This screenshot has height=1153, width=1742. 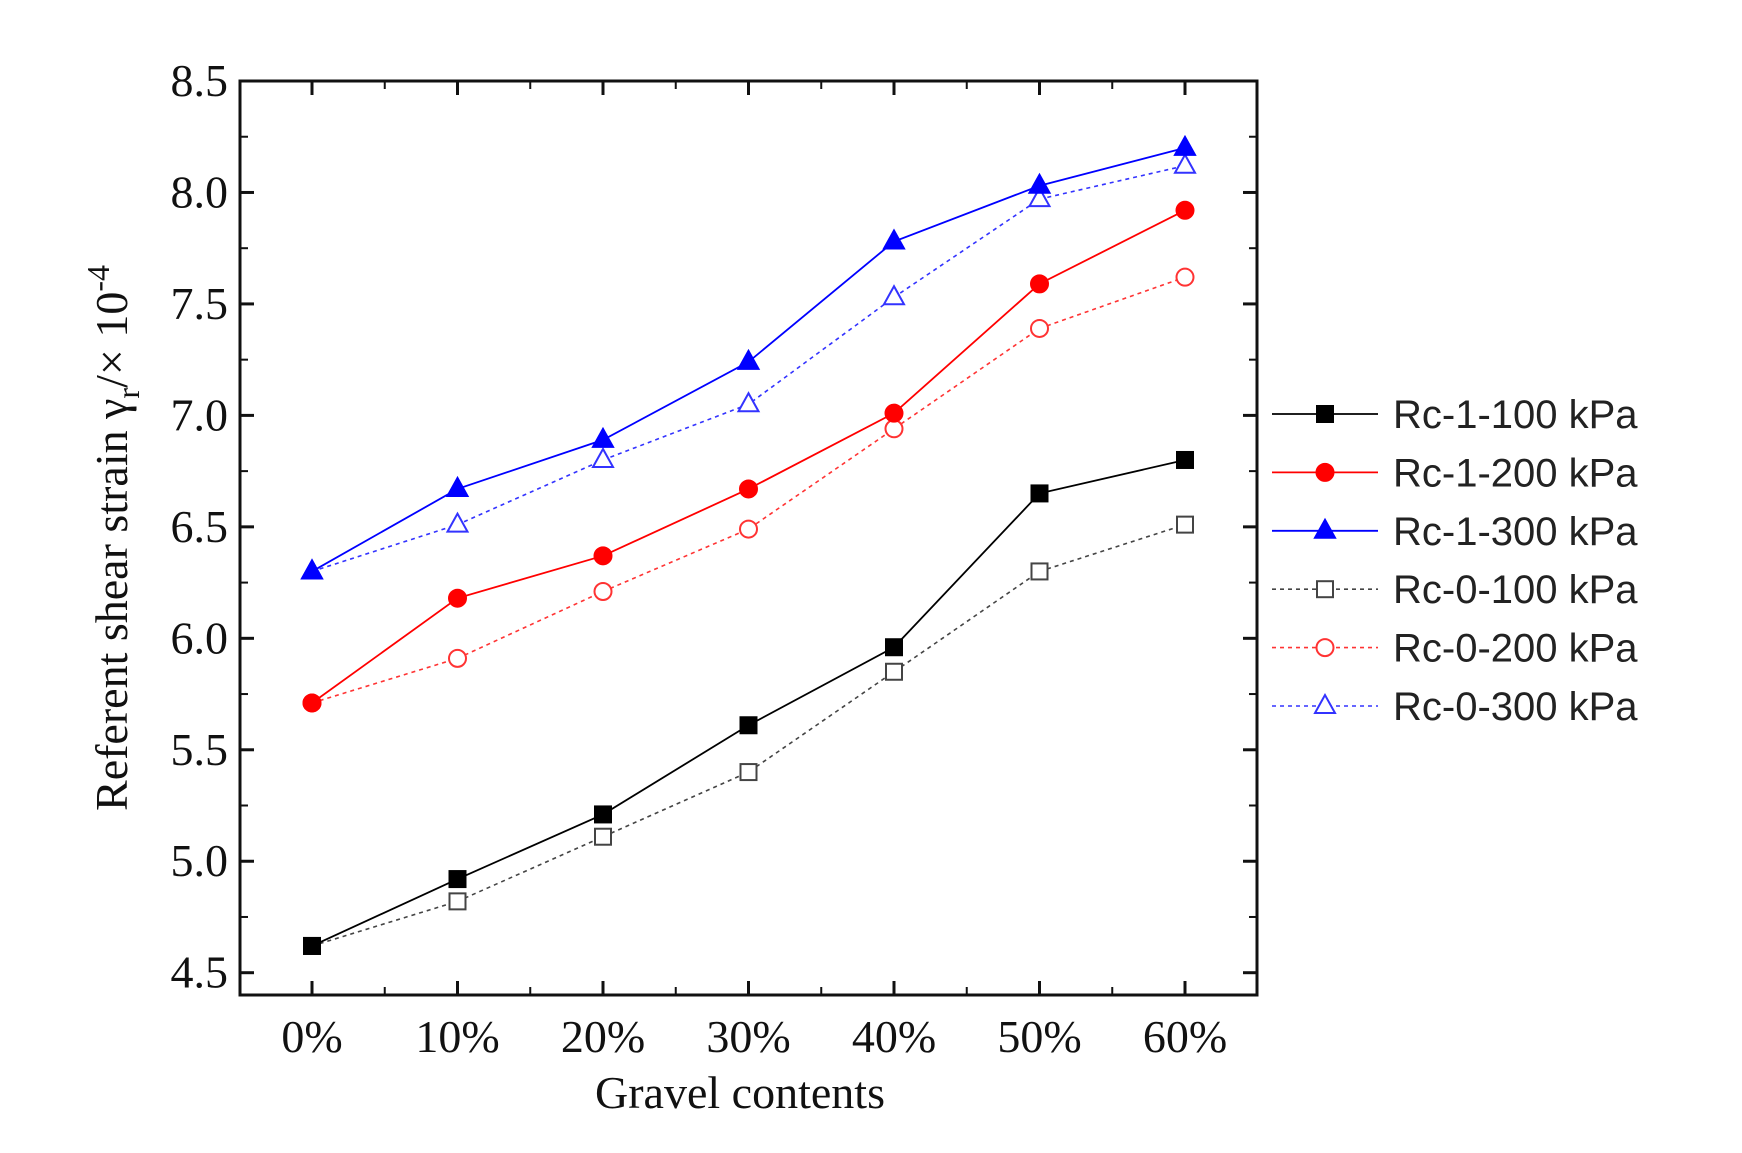 I want to click on legend-item: Rc-1-200 kPa, so click(x=1455, y=473).